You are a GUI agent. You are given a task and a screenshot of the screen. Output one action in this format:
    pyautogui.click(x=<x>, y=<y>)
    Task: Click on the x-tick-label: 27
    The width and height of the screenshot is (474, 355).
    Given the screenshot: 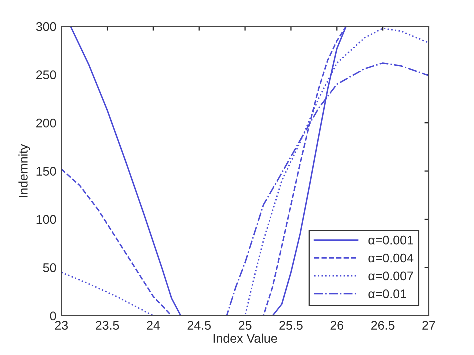 What is the action you would take?
    pyautogui.click(x=429, y=325)
    